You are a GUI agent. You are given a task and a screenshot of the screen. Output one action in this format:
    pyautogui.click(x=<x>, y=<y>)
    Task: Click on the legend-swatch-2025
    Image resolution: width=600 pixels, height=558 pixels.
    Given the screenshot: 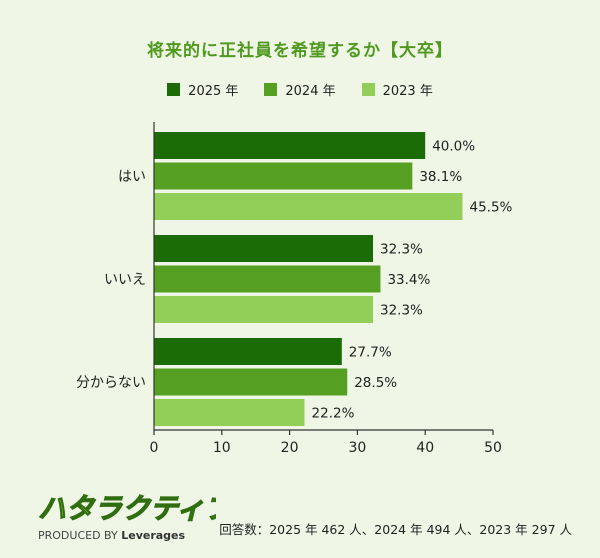 What is the action you would take?
    pyautogui.click(x=174, y=89)
    